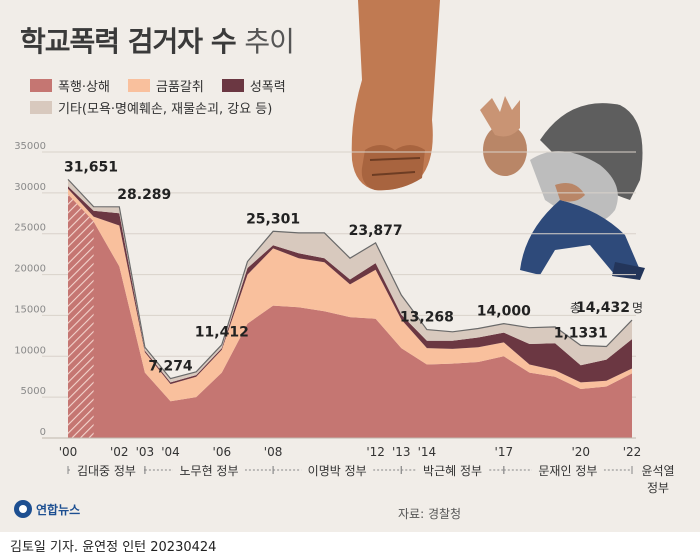  I want to click on x-tick-label: '17, so click(504, 452).